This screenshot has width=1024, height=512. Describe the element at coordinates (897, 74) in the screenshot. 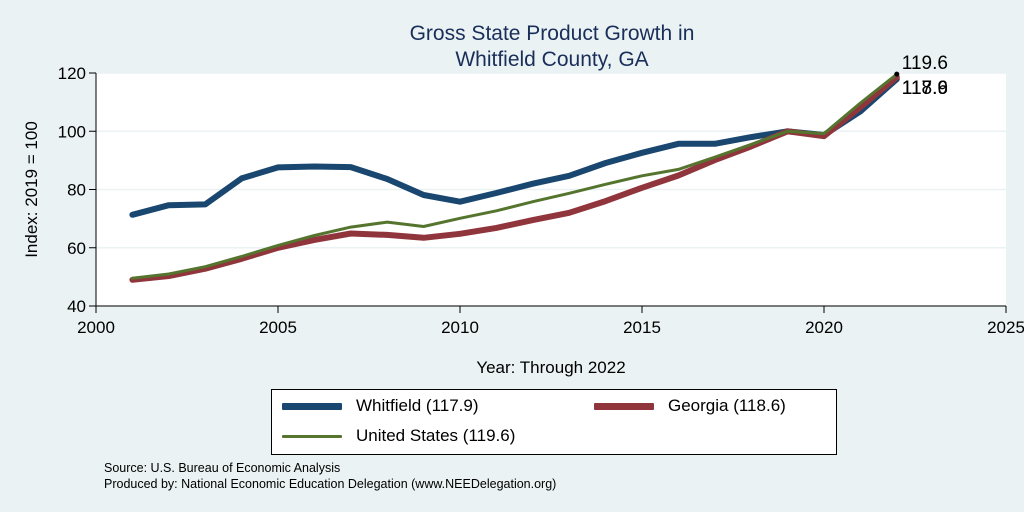

I see `end-point-marker` at that location.